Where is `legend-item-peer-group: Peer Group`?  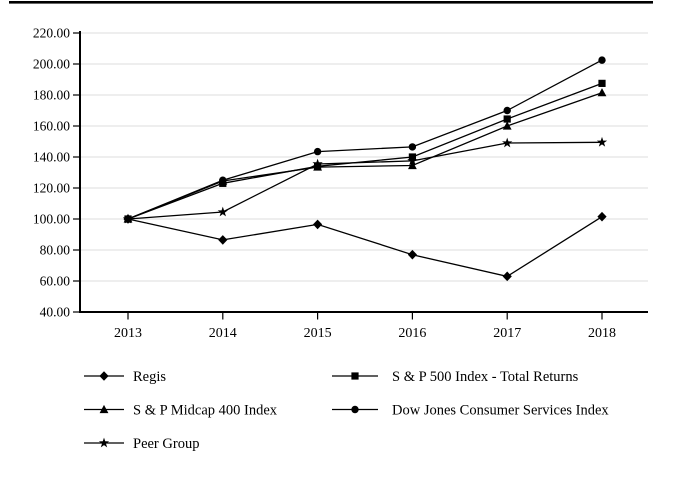
legend-item-peer-group: Peer Group is located at coordinates (141, 444).